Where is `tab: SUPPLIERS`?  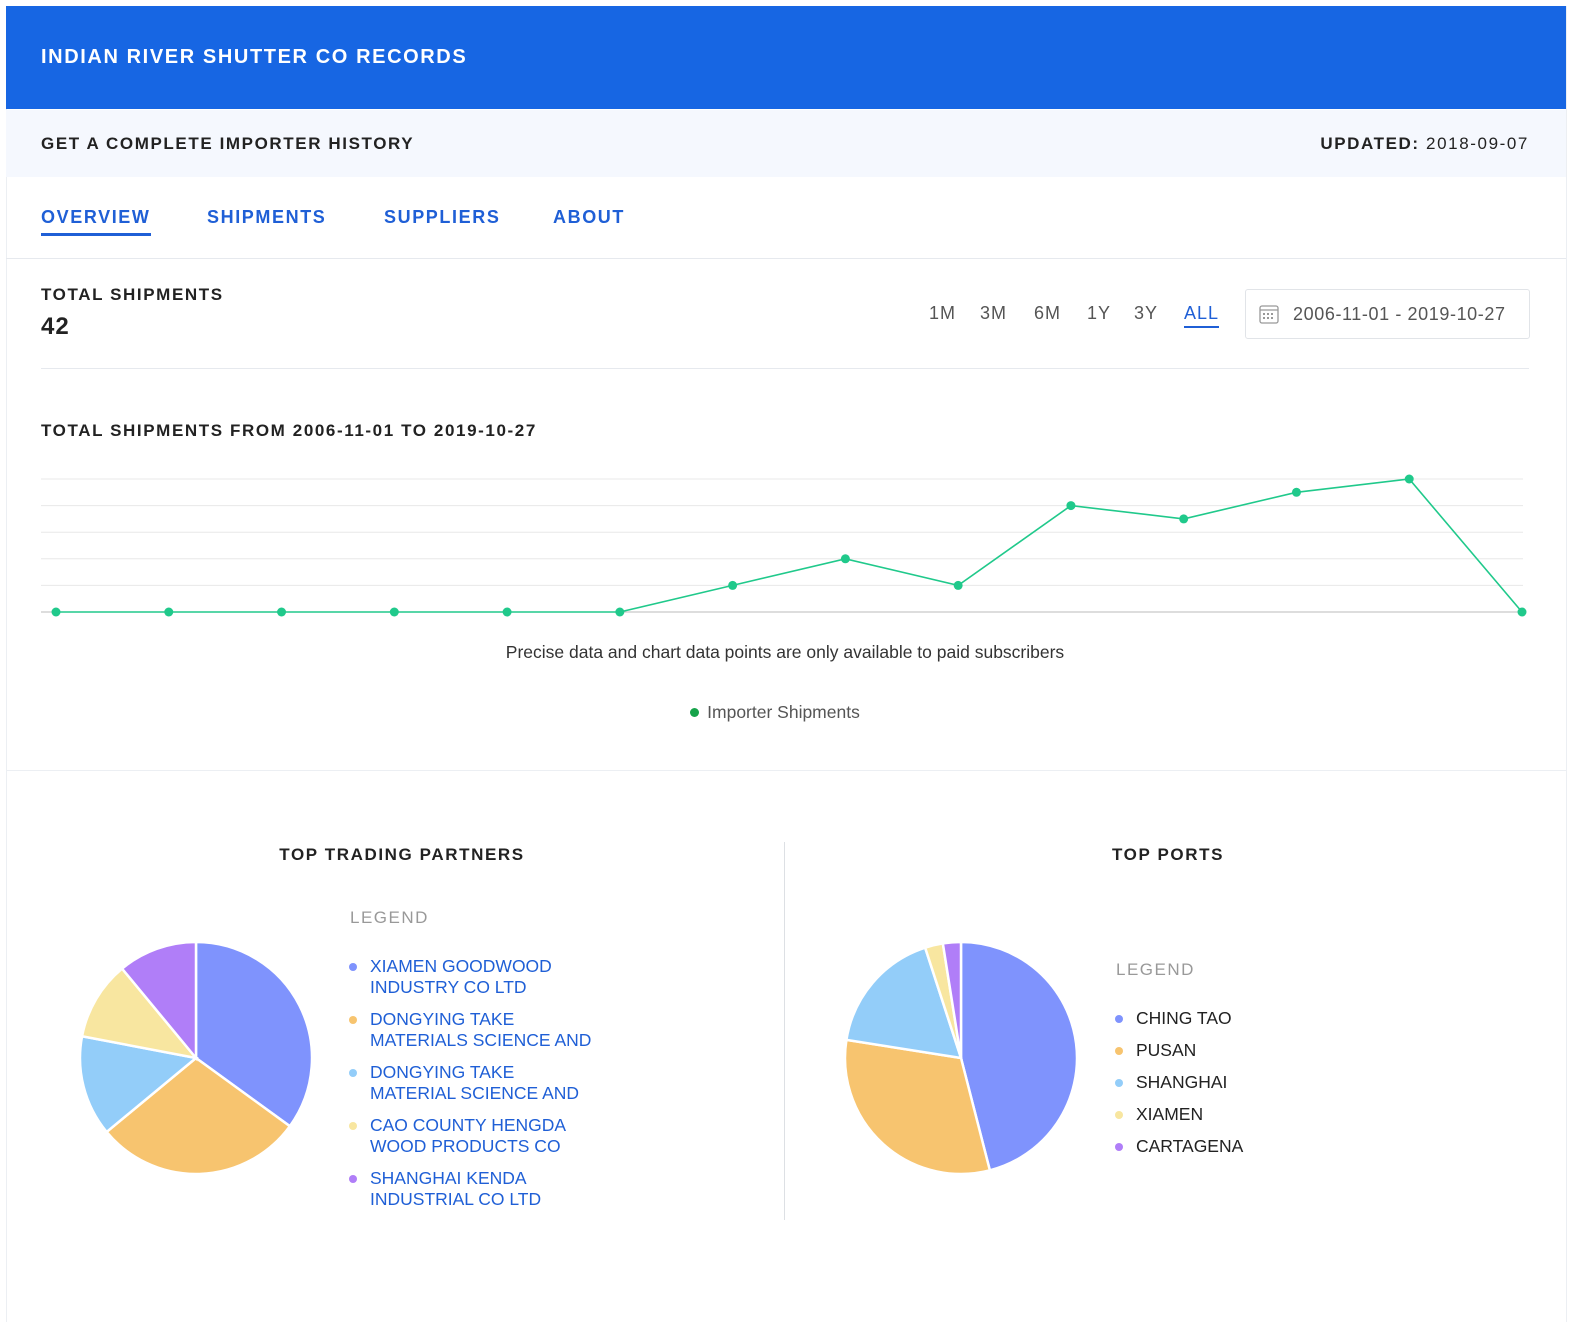
tab: SUPPLIERS is located at coordinates (442, 217).